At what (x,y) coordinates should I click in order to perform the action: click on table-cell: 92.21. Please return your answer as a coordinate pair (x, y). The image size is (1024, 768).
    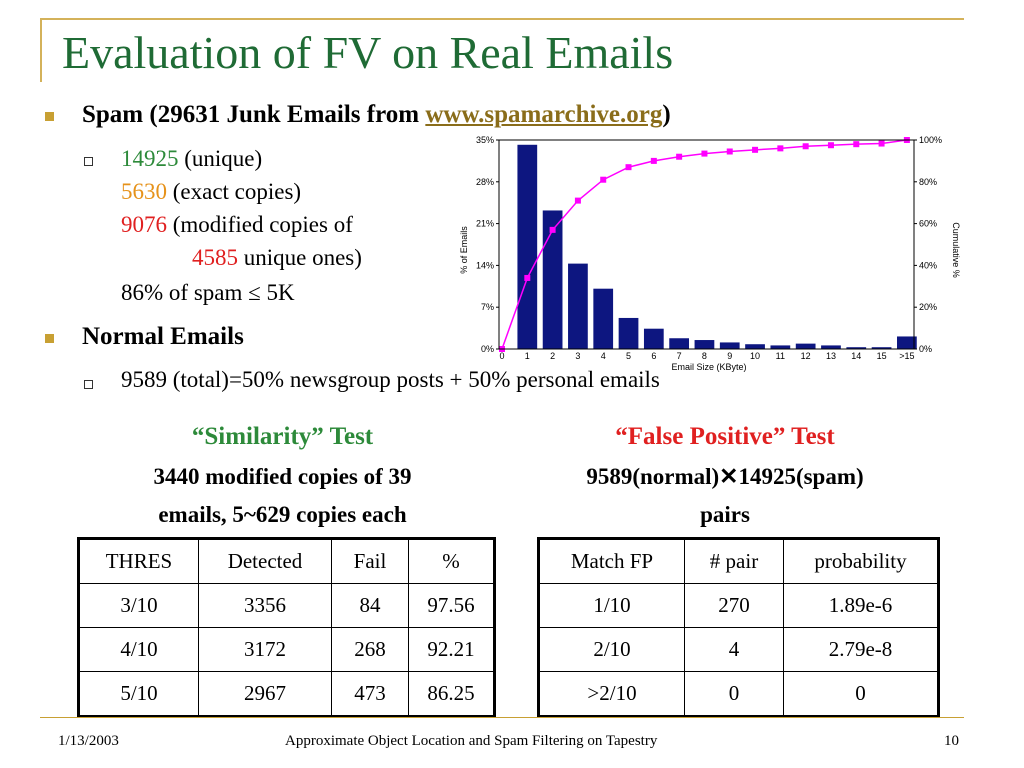
    Looking at the image, I should click on (451, 649).